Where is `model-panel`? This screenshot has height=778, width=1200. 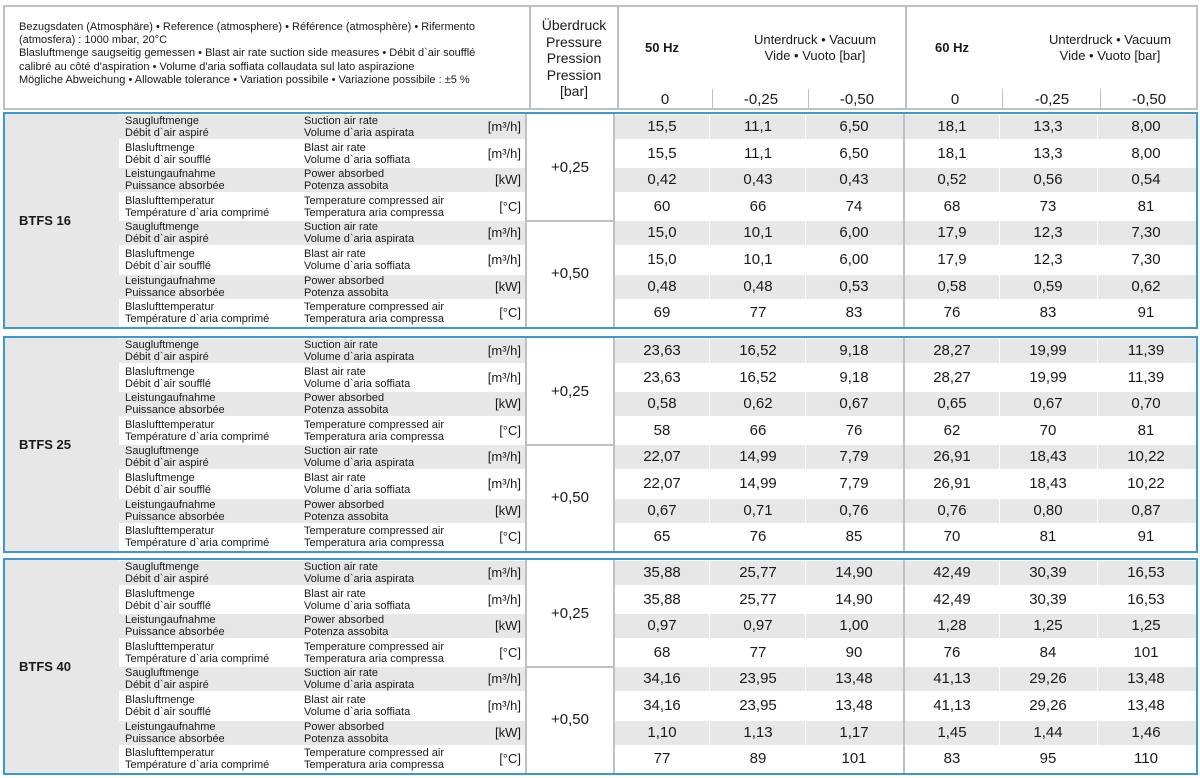 model-panel is located at coordinates (62, 220).